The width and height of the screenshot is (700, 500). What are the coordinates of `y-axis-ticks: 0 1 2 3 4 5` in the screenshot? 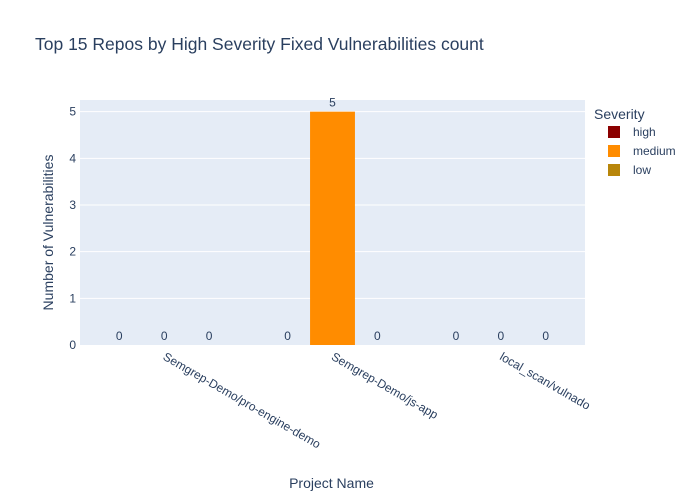 It's located at (72, 228).